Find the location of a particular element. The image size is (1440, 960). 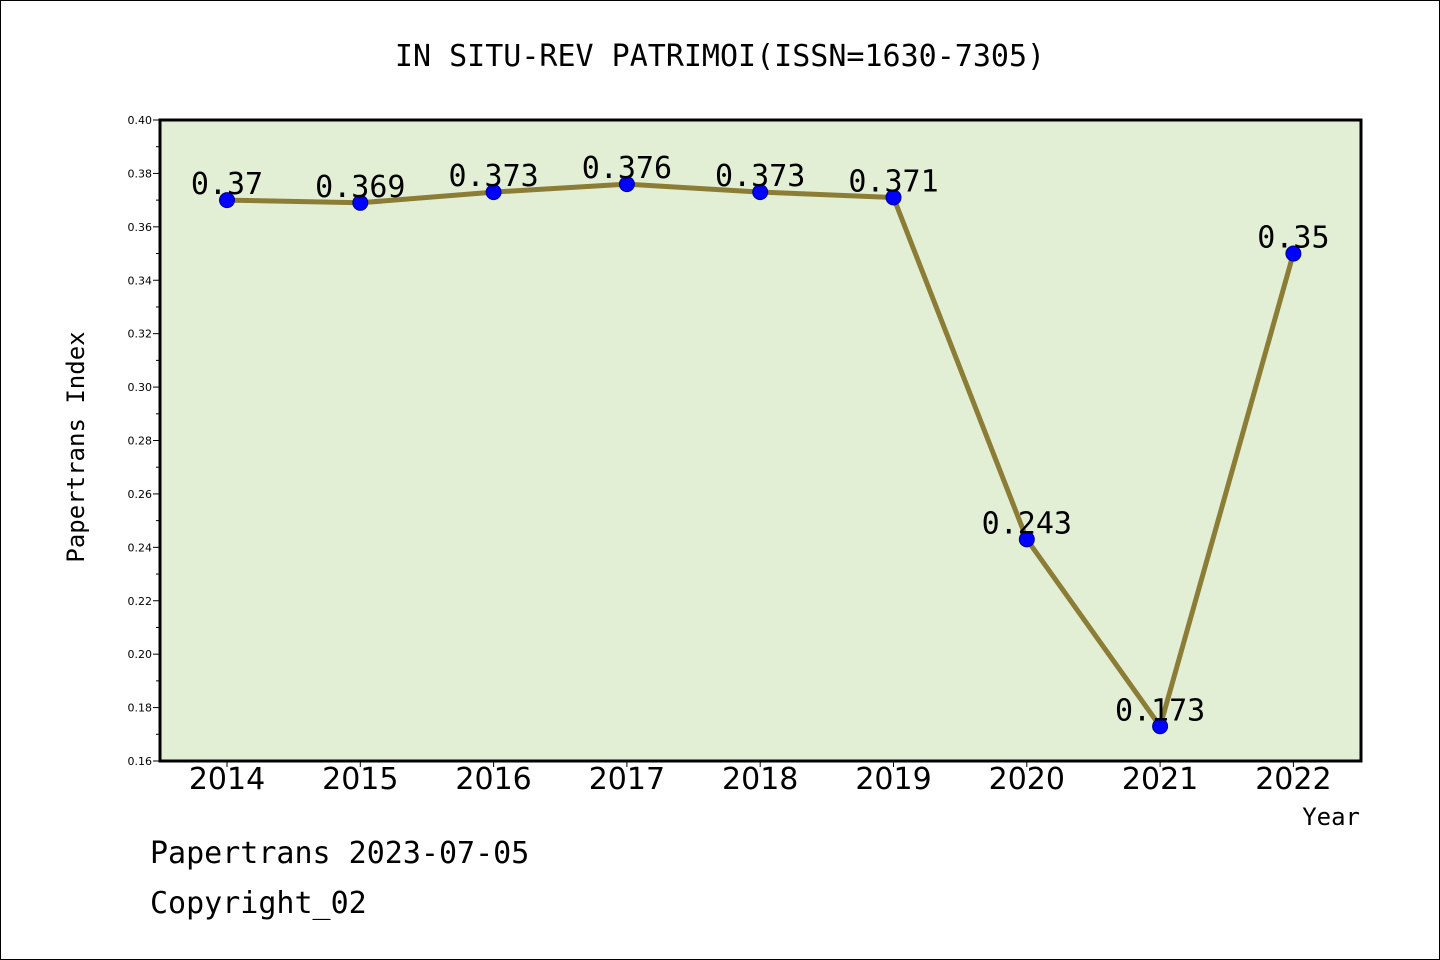

data-point-2016 is located at coordinates (493, 192).